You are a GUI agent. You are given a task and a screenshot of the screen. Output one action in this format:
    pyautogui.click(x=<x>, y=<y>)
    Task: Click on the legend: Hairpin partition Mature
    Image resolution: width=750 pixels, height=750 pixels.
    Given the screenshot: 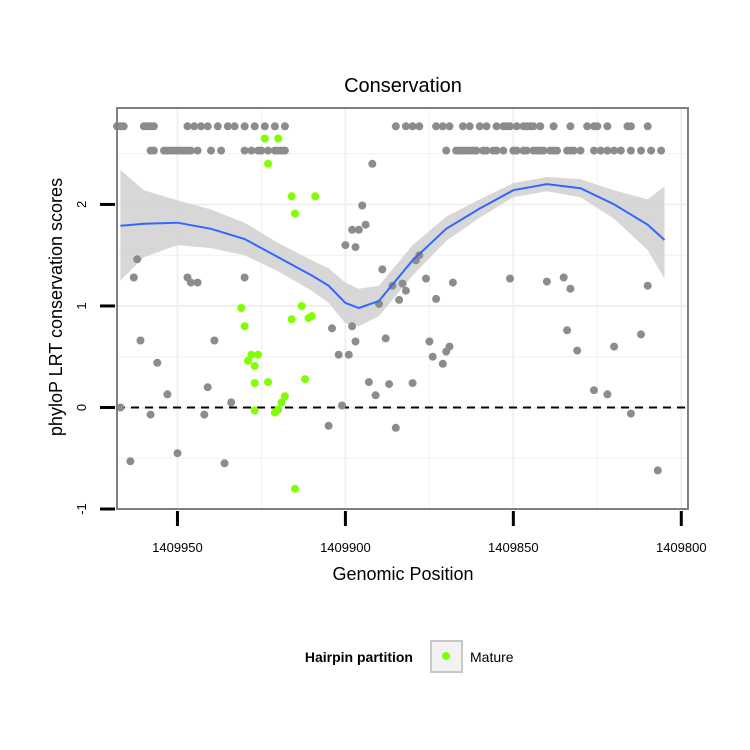 What is the action you would take?
    pyautogui.click(x=409, y=656)
    